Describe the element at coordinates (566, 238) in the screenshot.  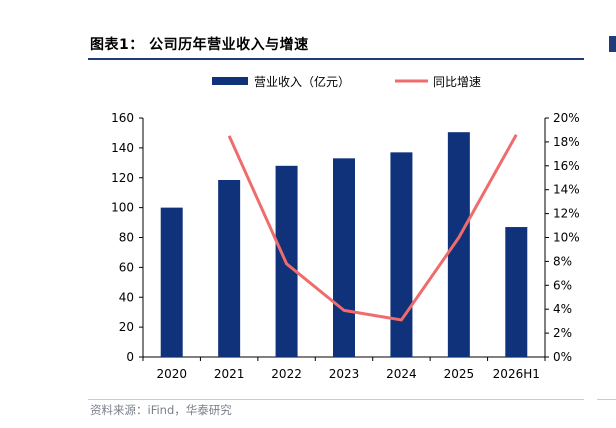
I see `right-tick-label: 10%` at that location.